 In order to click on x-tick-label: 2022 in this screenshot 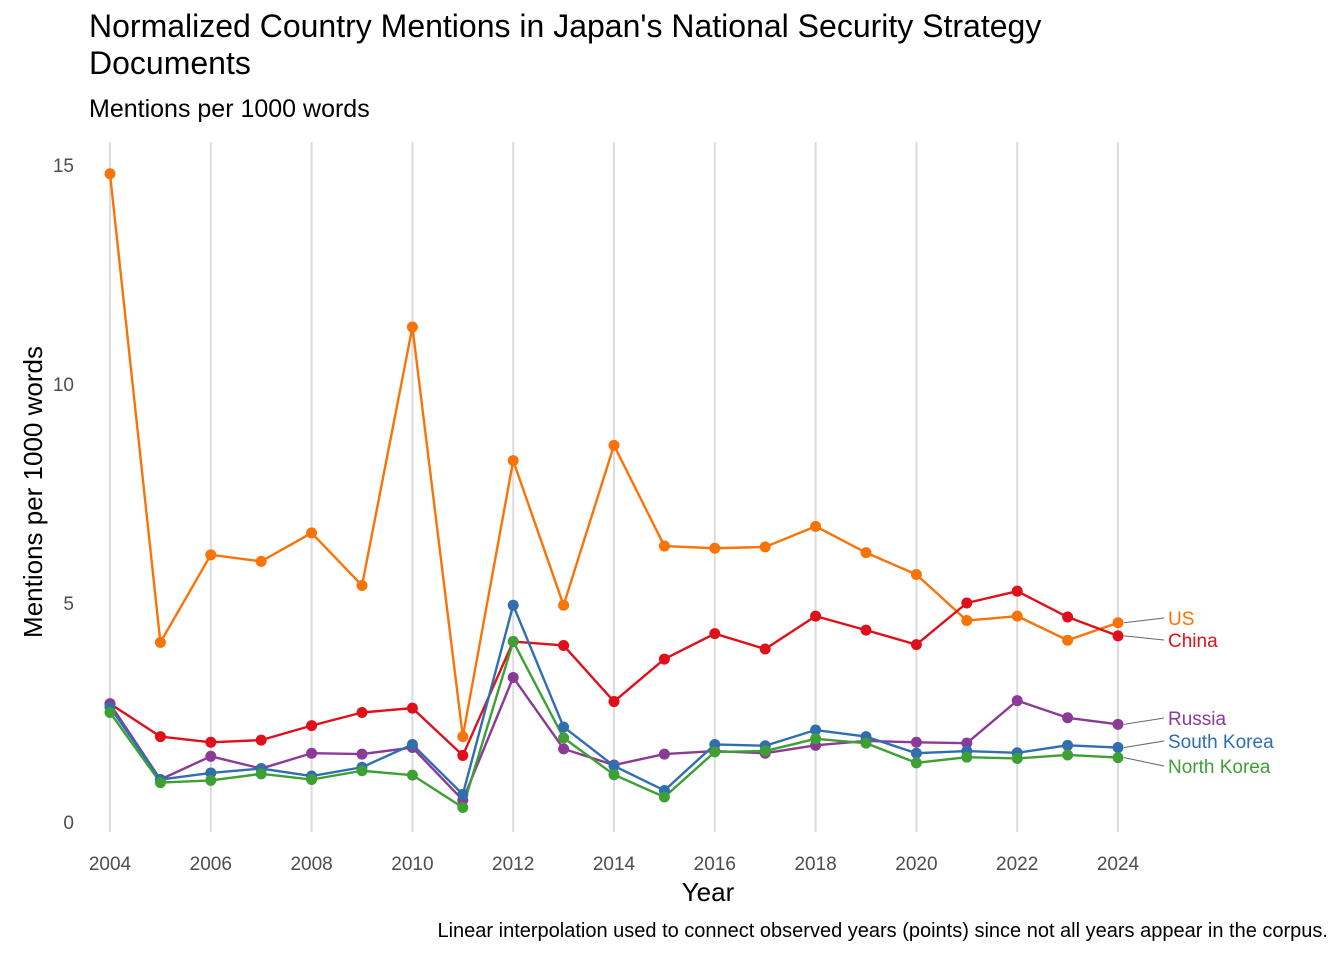, I will do `click(1017, 864)`.